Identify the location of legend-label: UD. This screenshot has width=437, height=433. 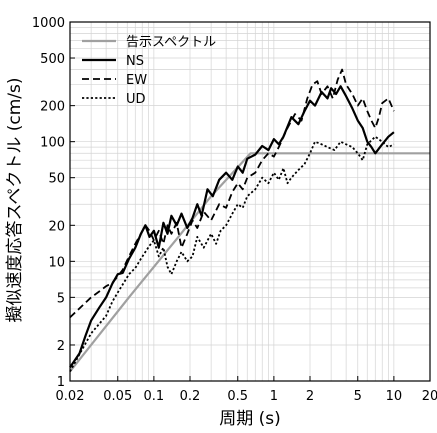
(136, 99).